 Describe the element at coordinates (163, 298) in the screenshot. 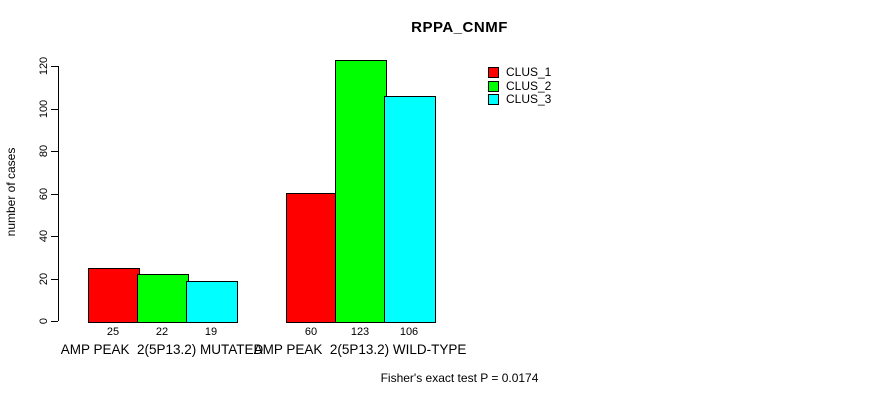

I see `bar-clus_2-group1` at that location.